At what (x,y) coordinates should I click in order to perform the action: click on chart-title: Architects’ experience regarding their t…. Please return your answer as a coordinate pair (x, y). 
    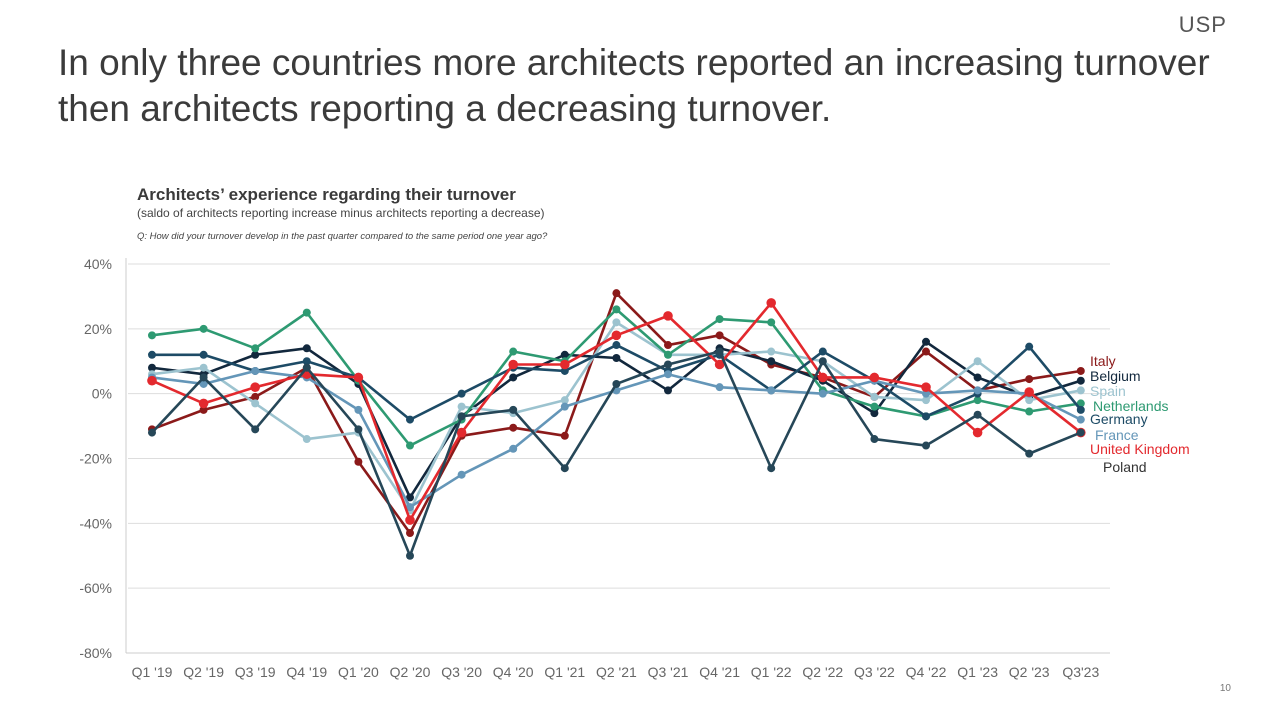
    Looking at the image, I should click on (326, 194).